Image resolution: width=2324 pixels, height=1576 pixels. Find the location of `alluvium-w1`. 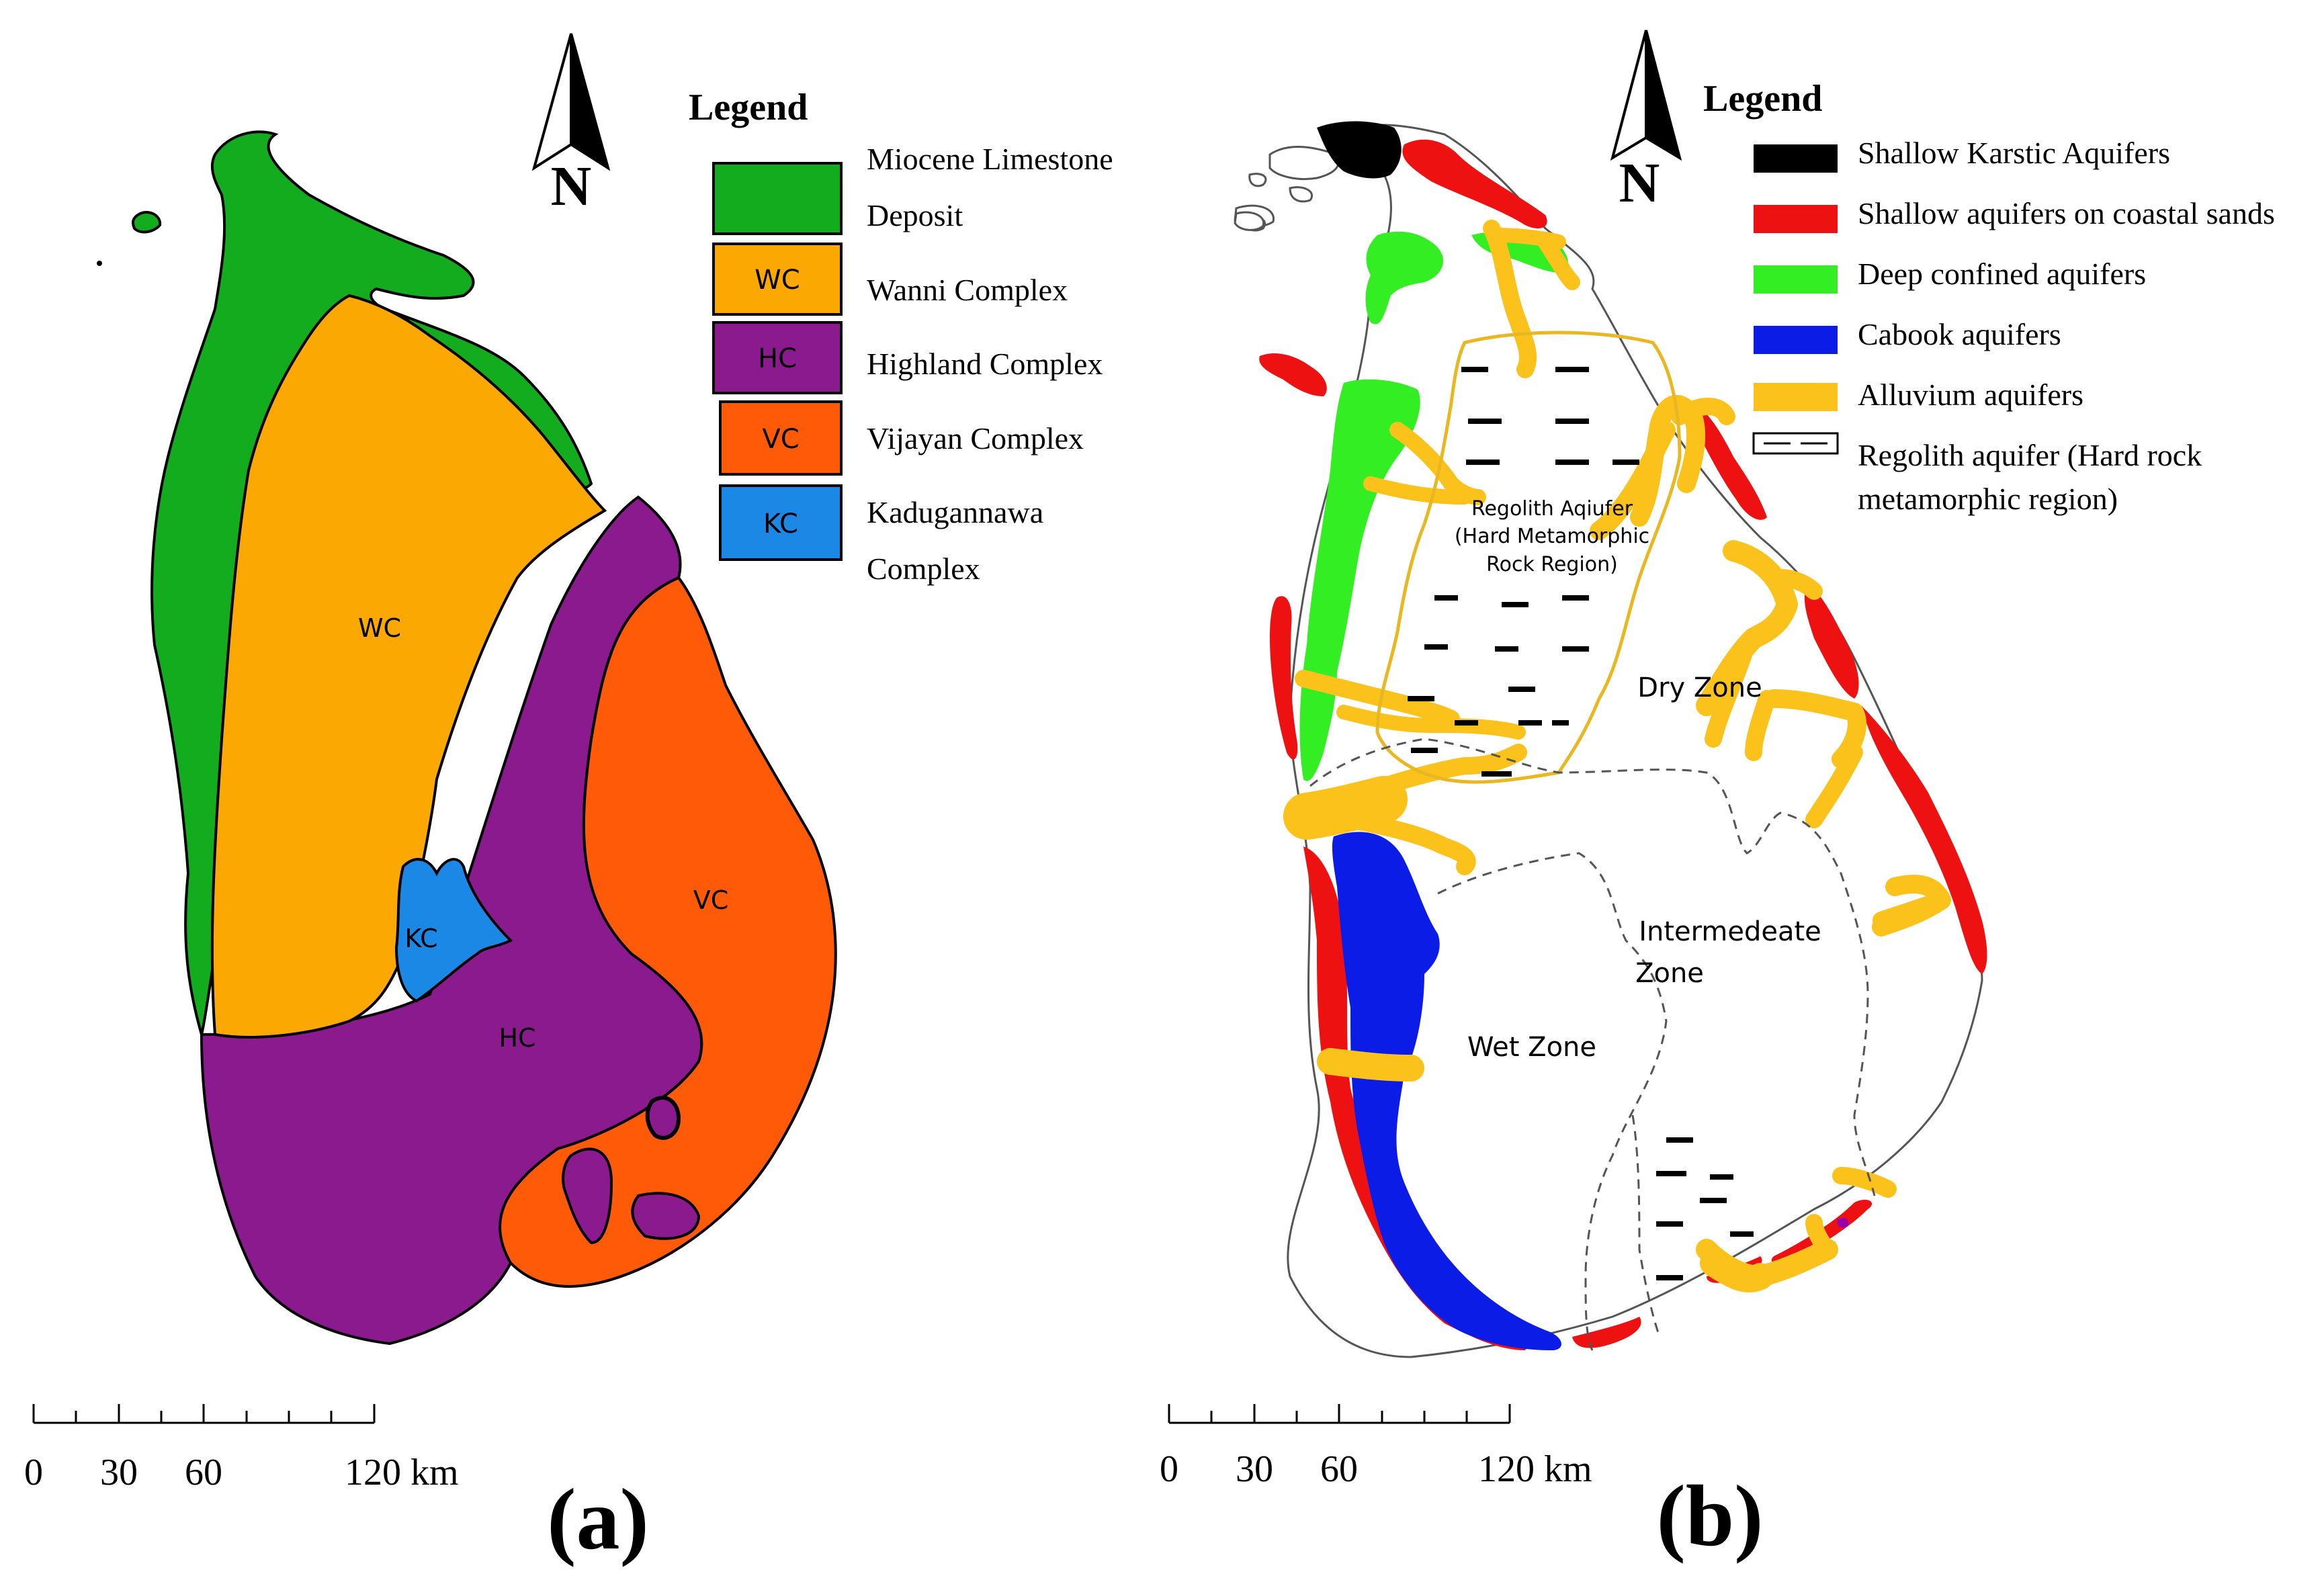

alluvium-w1 is located at coordinates (1437, 463).